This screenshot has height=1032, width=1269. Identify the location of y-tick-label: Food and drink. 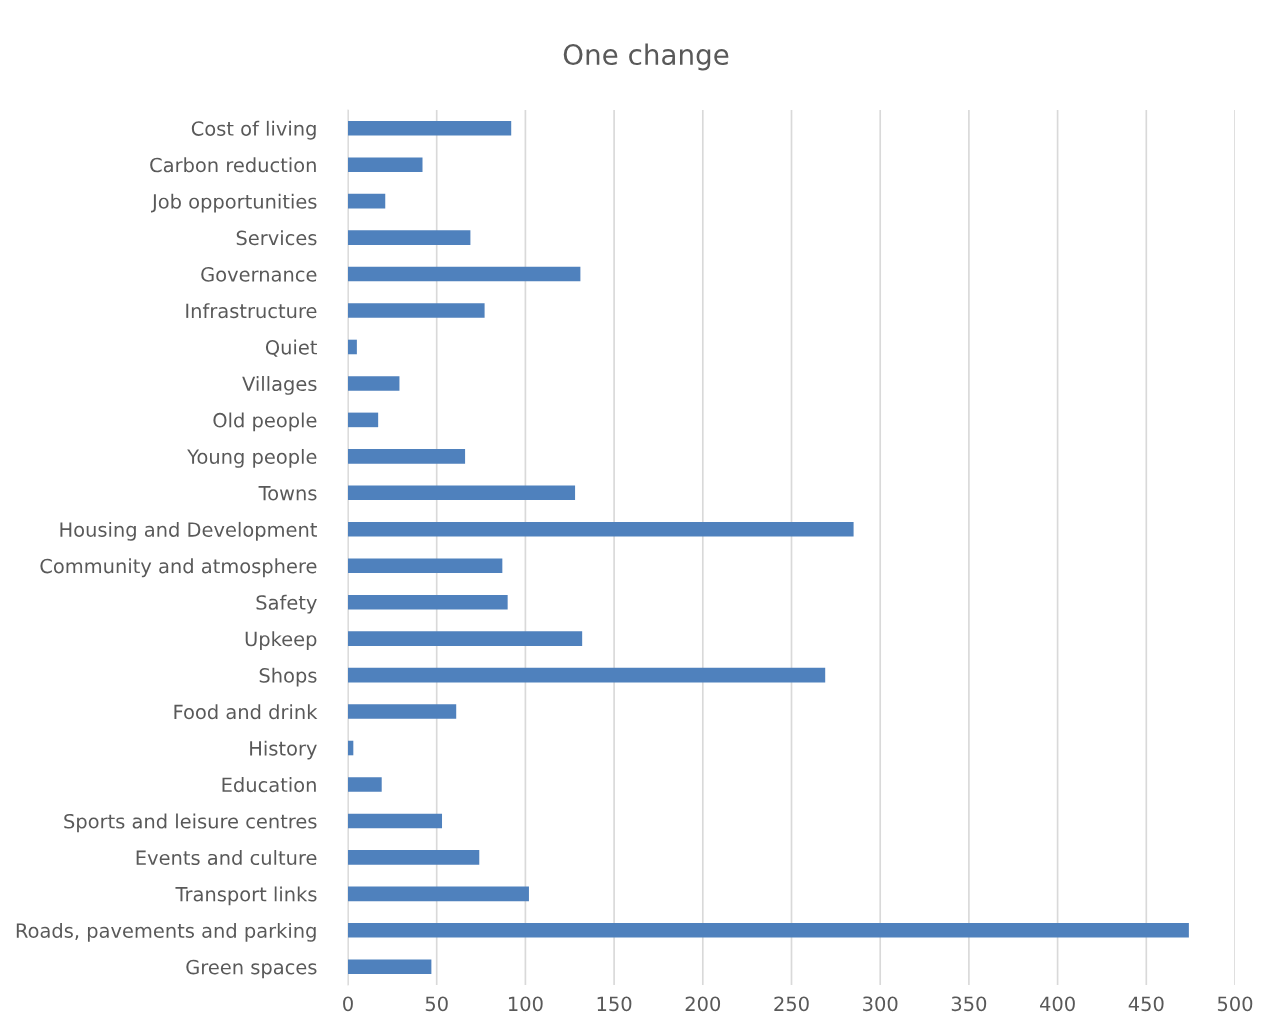
(246, 712).